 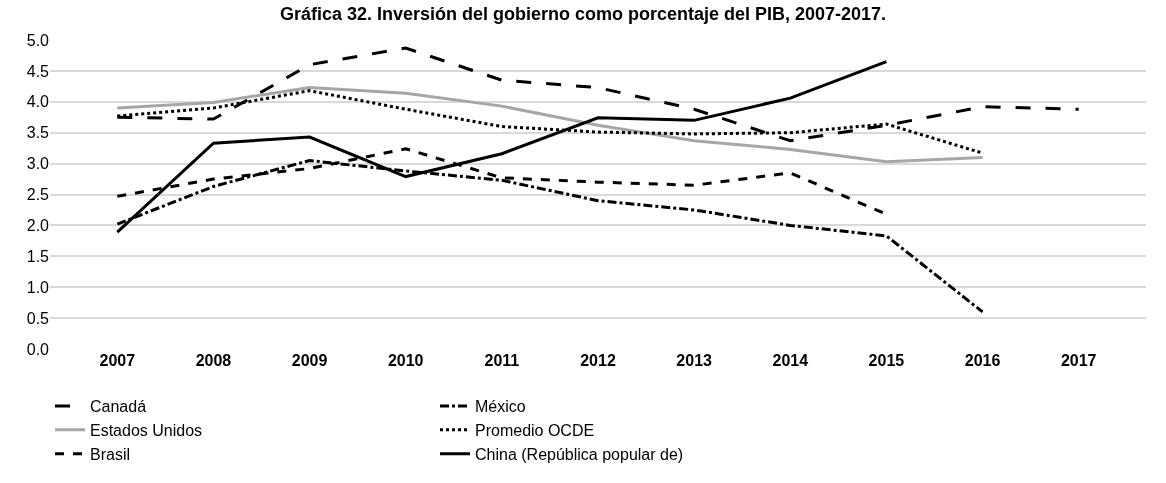 I want to click on legend-label: China (República popular de), so click(x=579, y=454).